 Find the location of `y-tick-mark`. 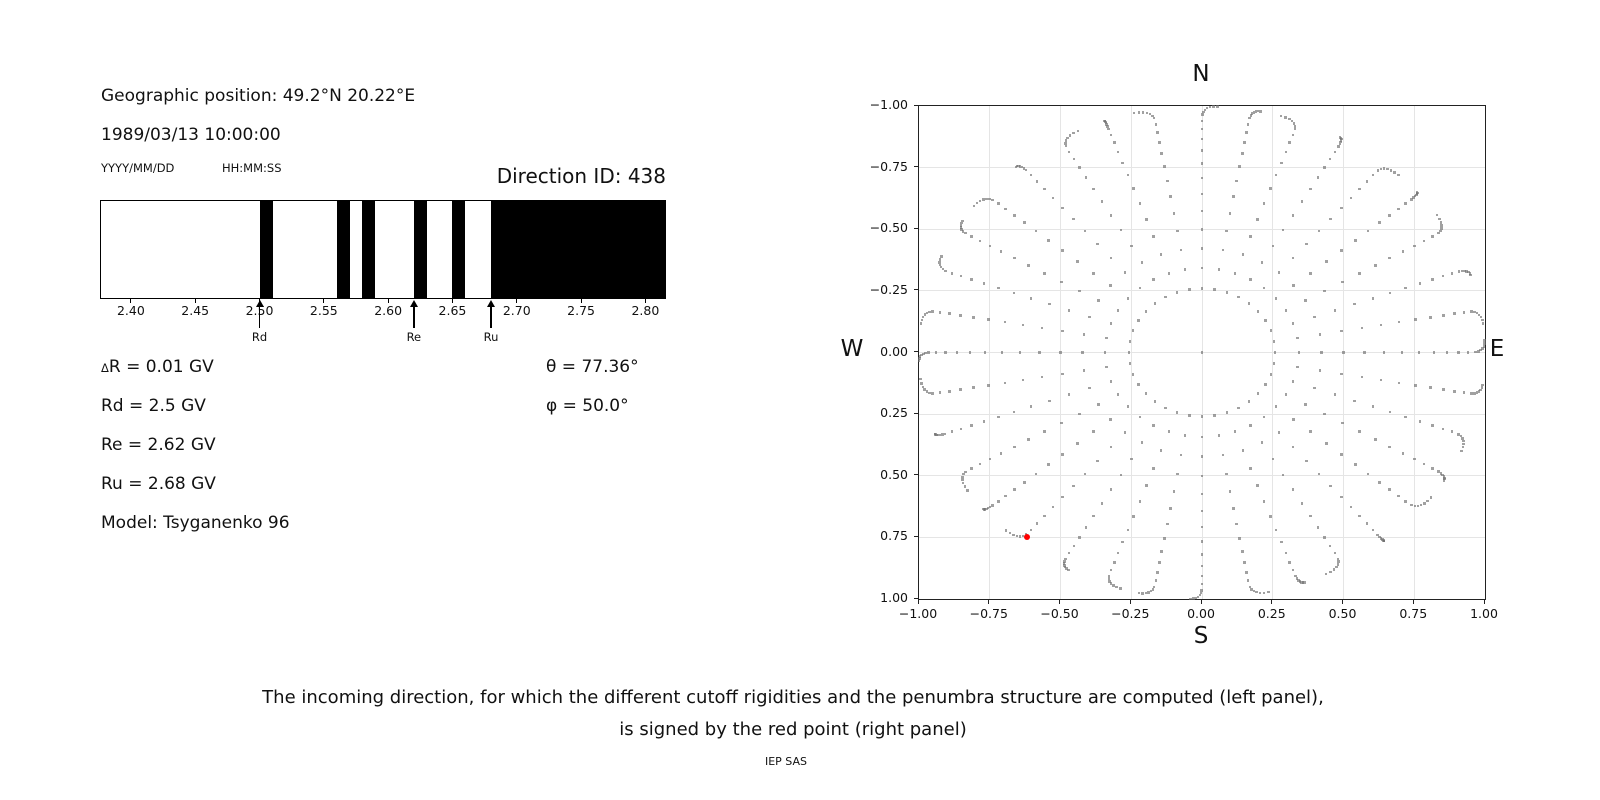

y-tick-mark is located at coordinates (916, 536).